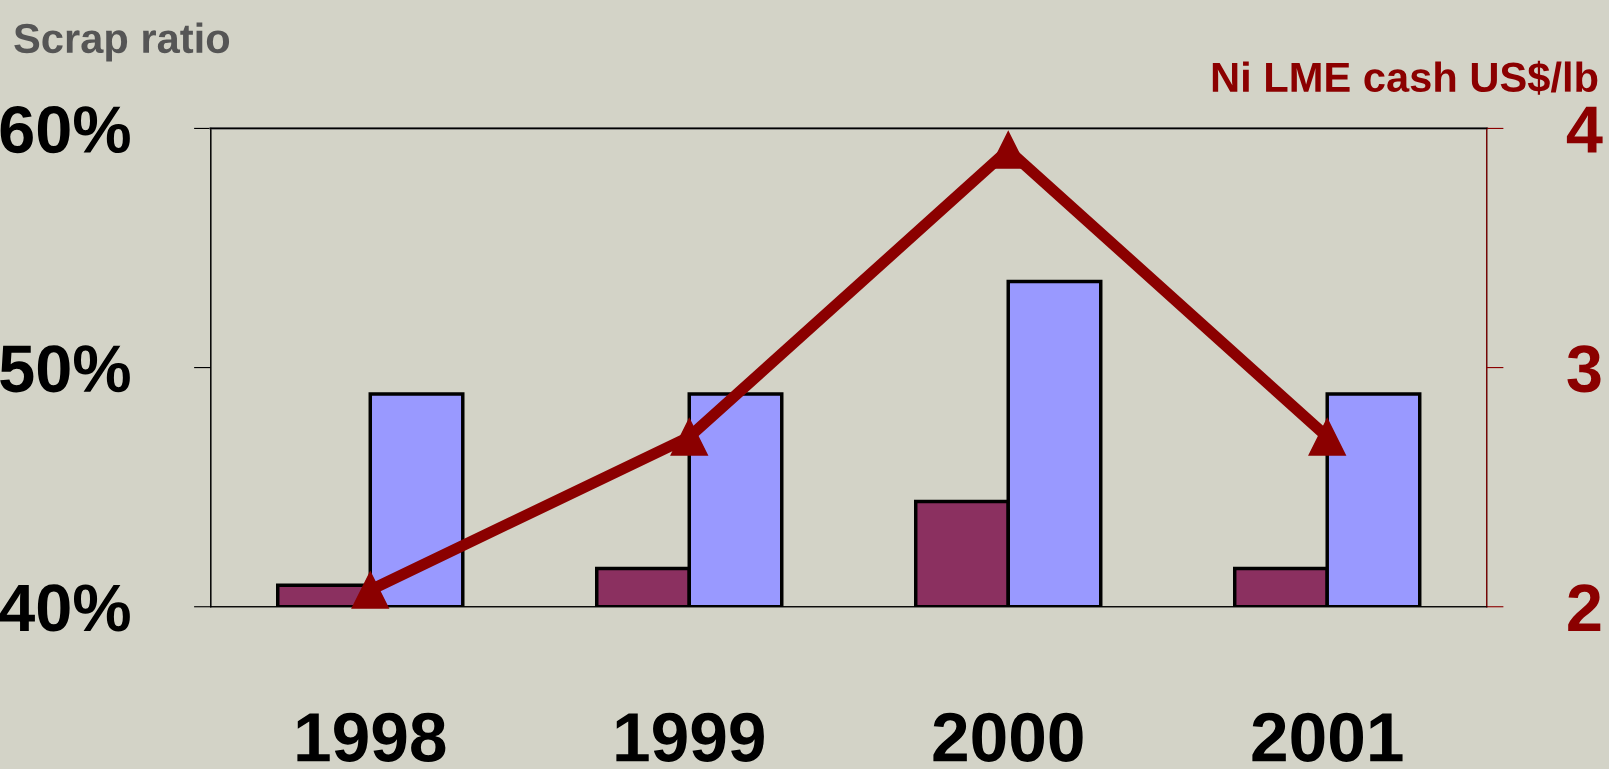 The width and height of the screenshot is (1609, 769). What do you see at coordinates (65, 130) in the screenshot?
I see `y-tick-label: 60%` at bounding box center [65, 130].